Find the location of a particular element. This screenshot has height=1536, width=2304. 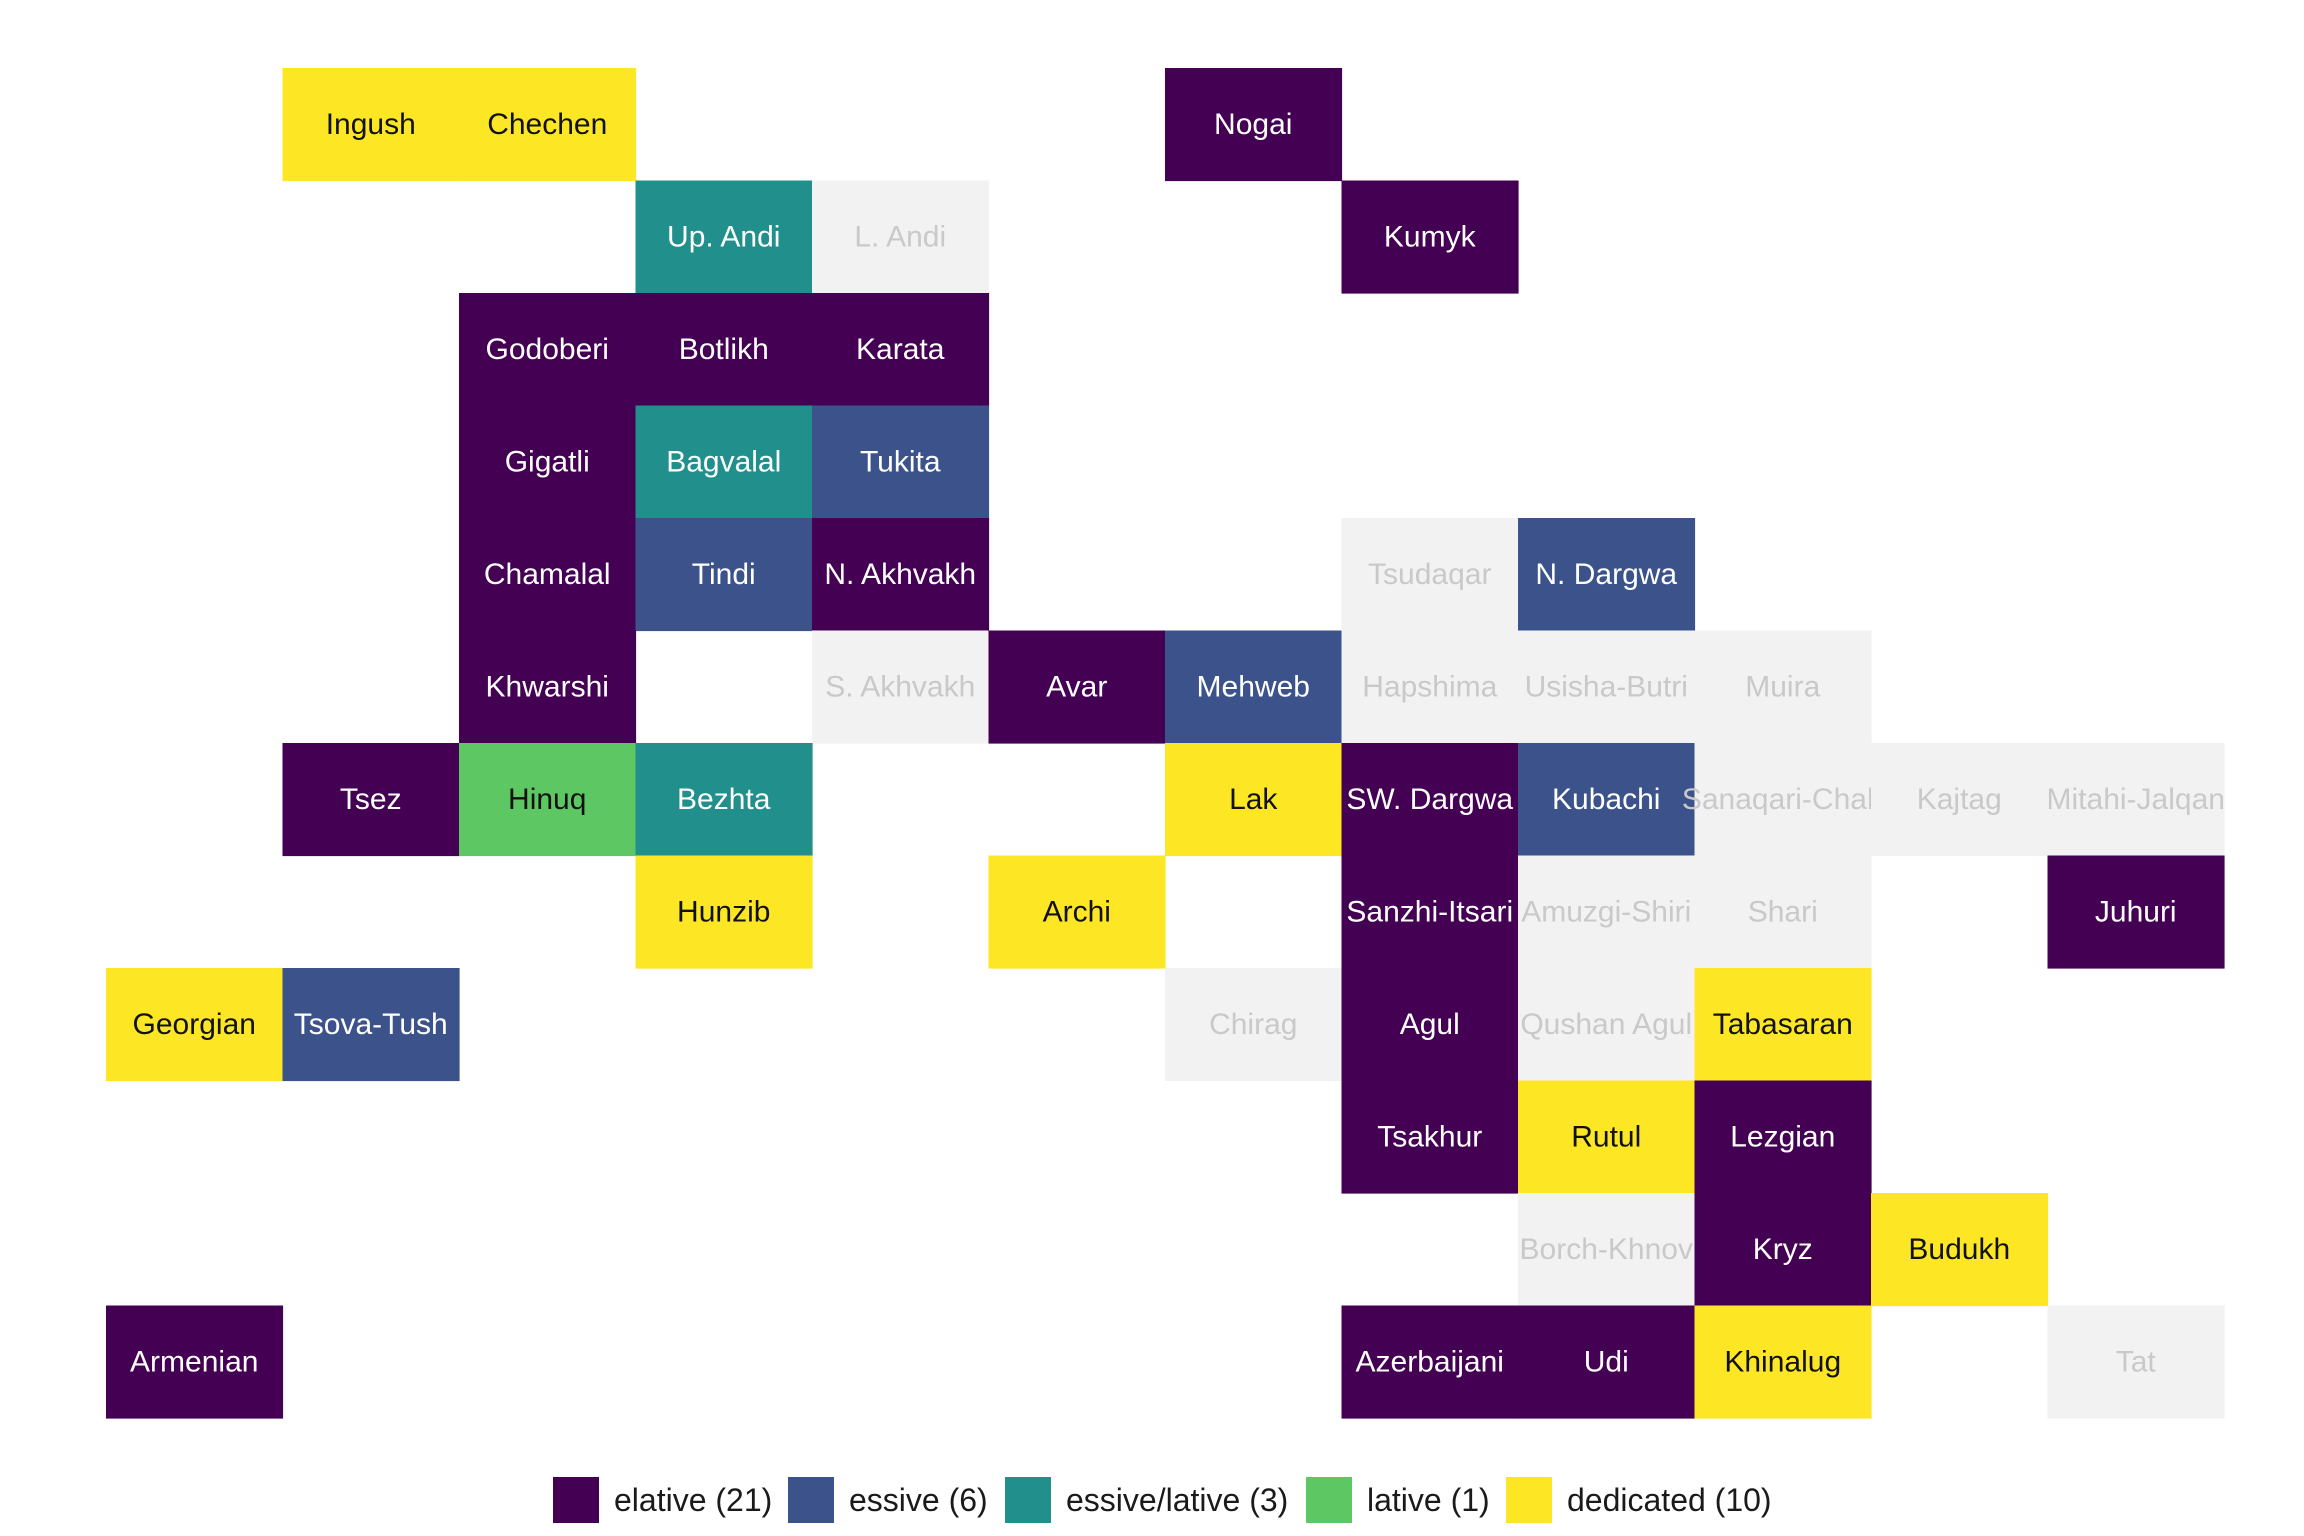

tile-avar is located at coordinates (1077, 687).